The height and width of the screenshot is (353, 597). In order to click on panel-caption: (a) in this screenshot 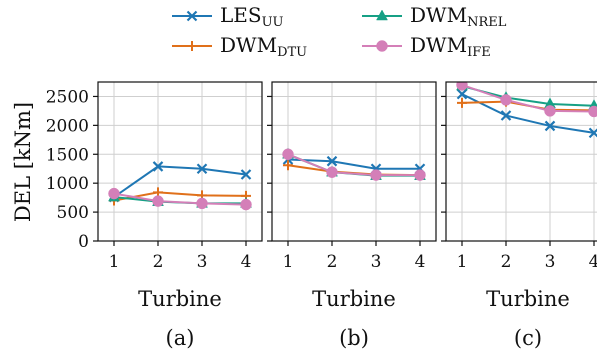, I will do `click(180, 338)`.